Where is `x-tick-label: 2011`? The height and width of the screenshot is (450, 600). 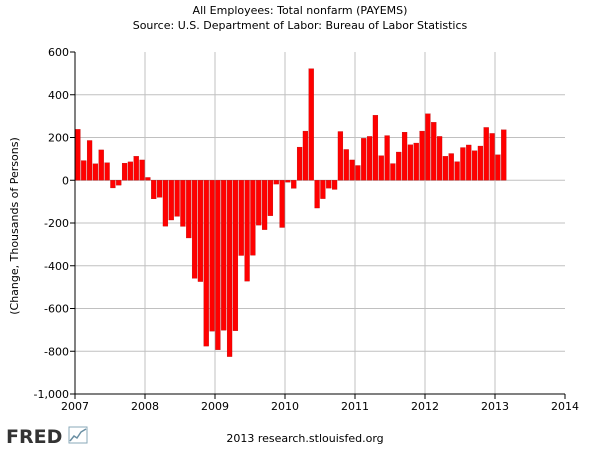 x-tick-label: 2011 is located at coordinates (355, 406).